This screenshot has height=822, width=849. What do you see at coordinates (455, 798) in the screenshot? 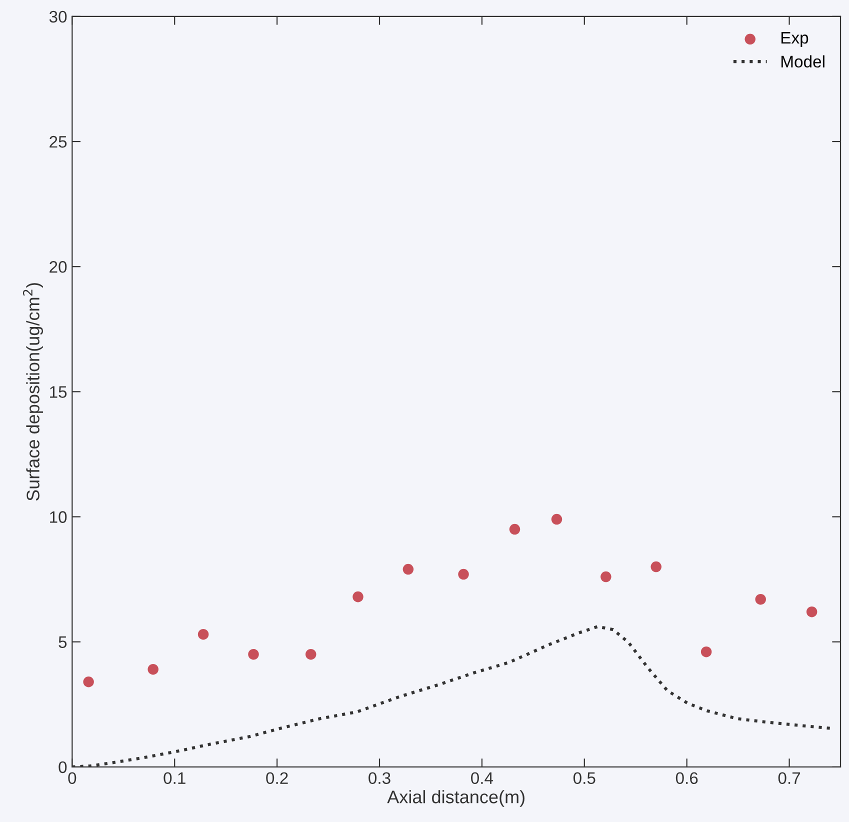
I see `x-axis-title: Axial distance(m)` at bounding box center [455, 798].